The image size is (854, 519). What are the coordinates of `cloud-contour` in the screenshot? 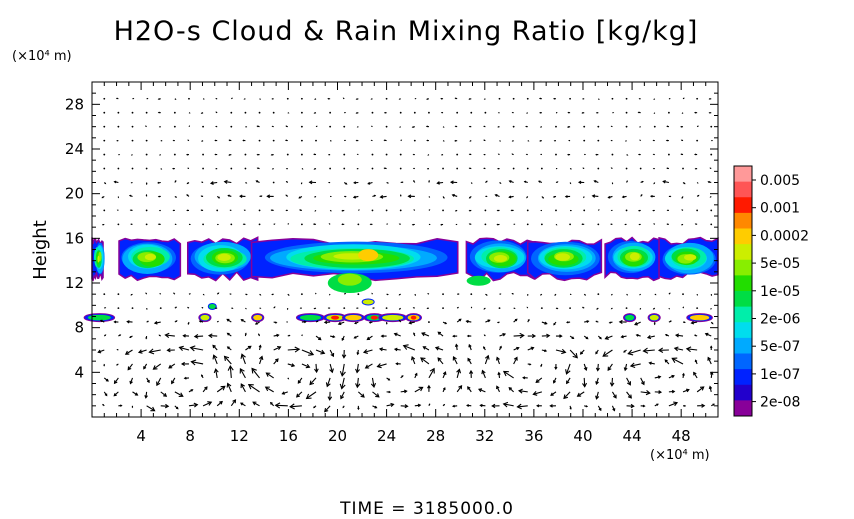 It's located at (150, 257).